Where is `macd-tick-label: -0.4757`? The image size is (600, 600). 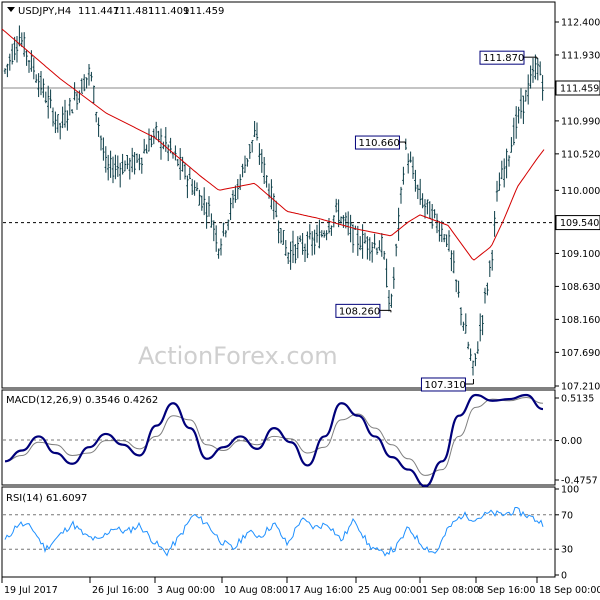 macd-tick-label: -0.4757 is located at coordinates (579, 481).